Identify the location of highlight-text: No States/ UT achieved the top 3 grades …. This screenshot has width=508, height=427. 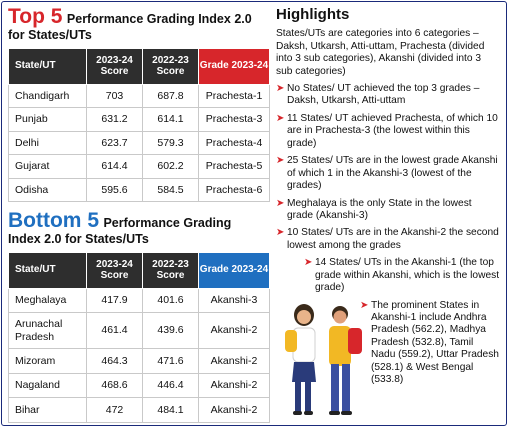
(383, 95).